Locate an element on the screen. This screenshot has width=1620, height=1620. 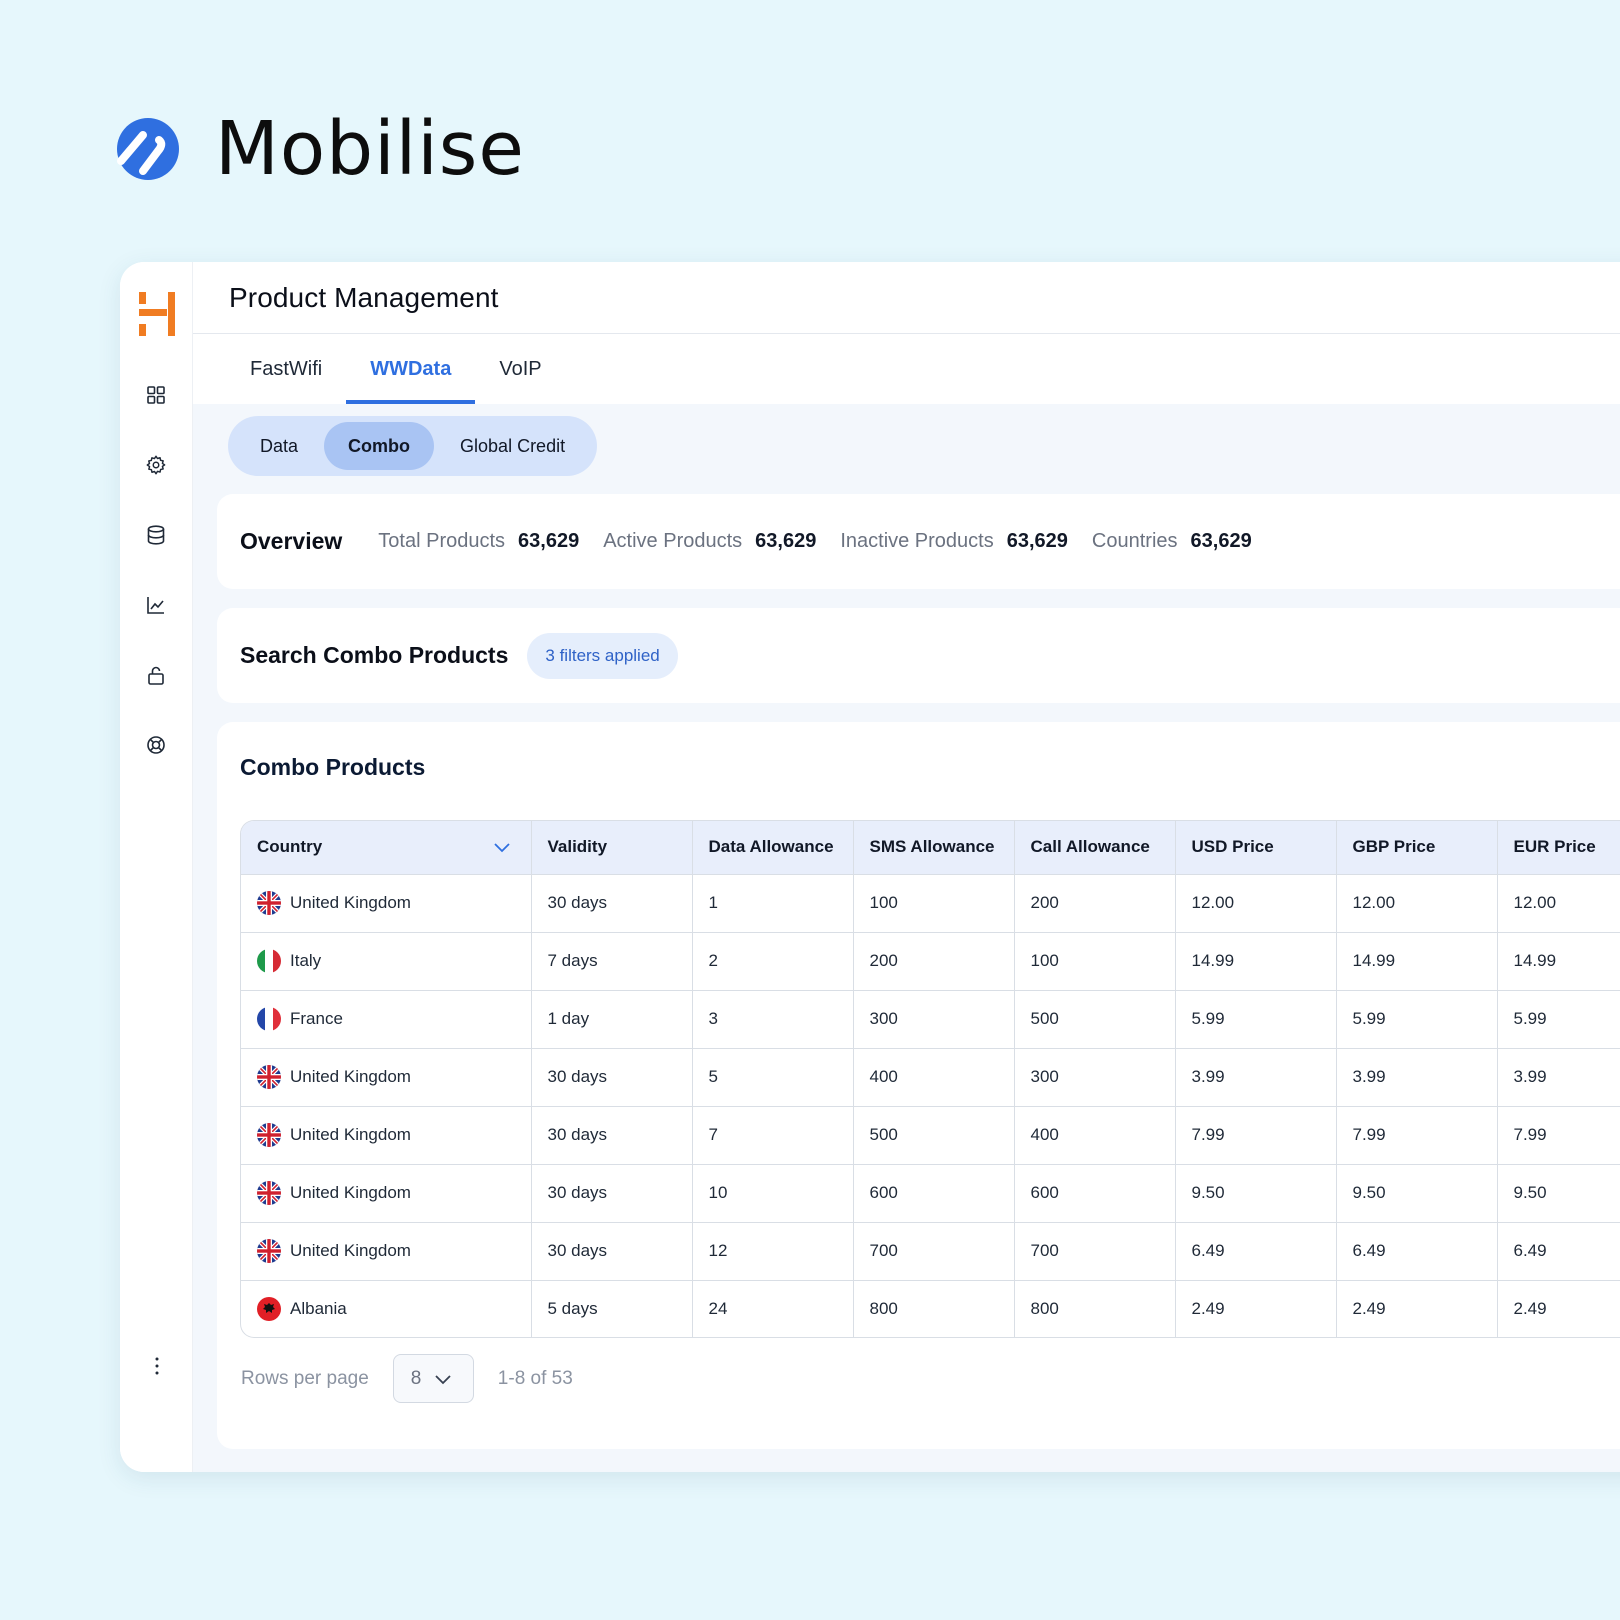
cell-sms: 100 is located at coordinates (934, 903).